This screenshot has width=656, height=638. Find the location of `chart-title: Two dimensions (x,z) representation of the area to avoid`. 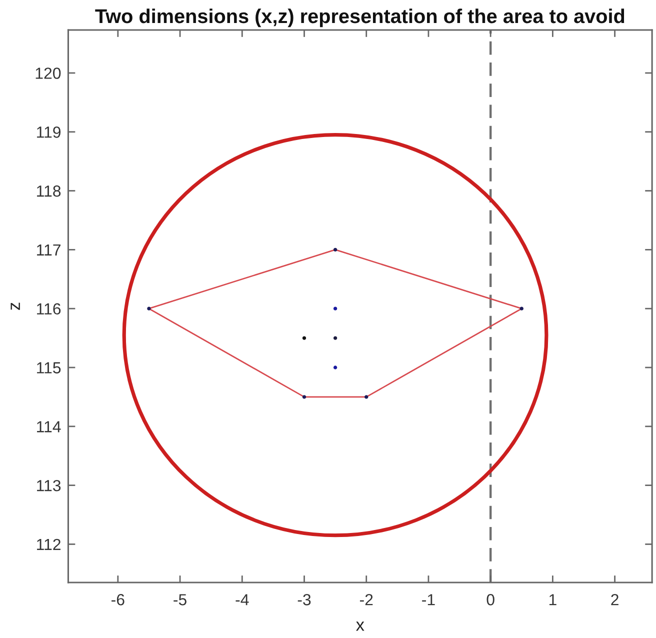

chart-title: Two dimensions (x,z) representation of the area to avoid is located at coordinates (359, 18).